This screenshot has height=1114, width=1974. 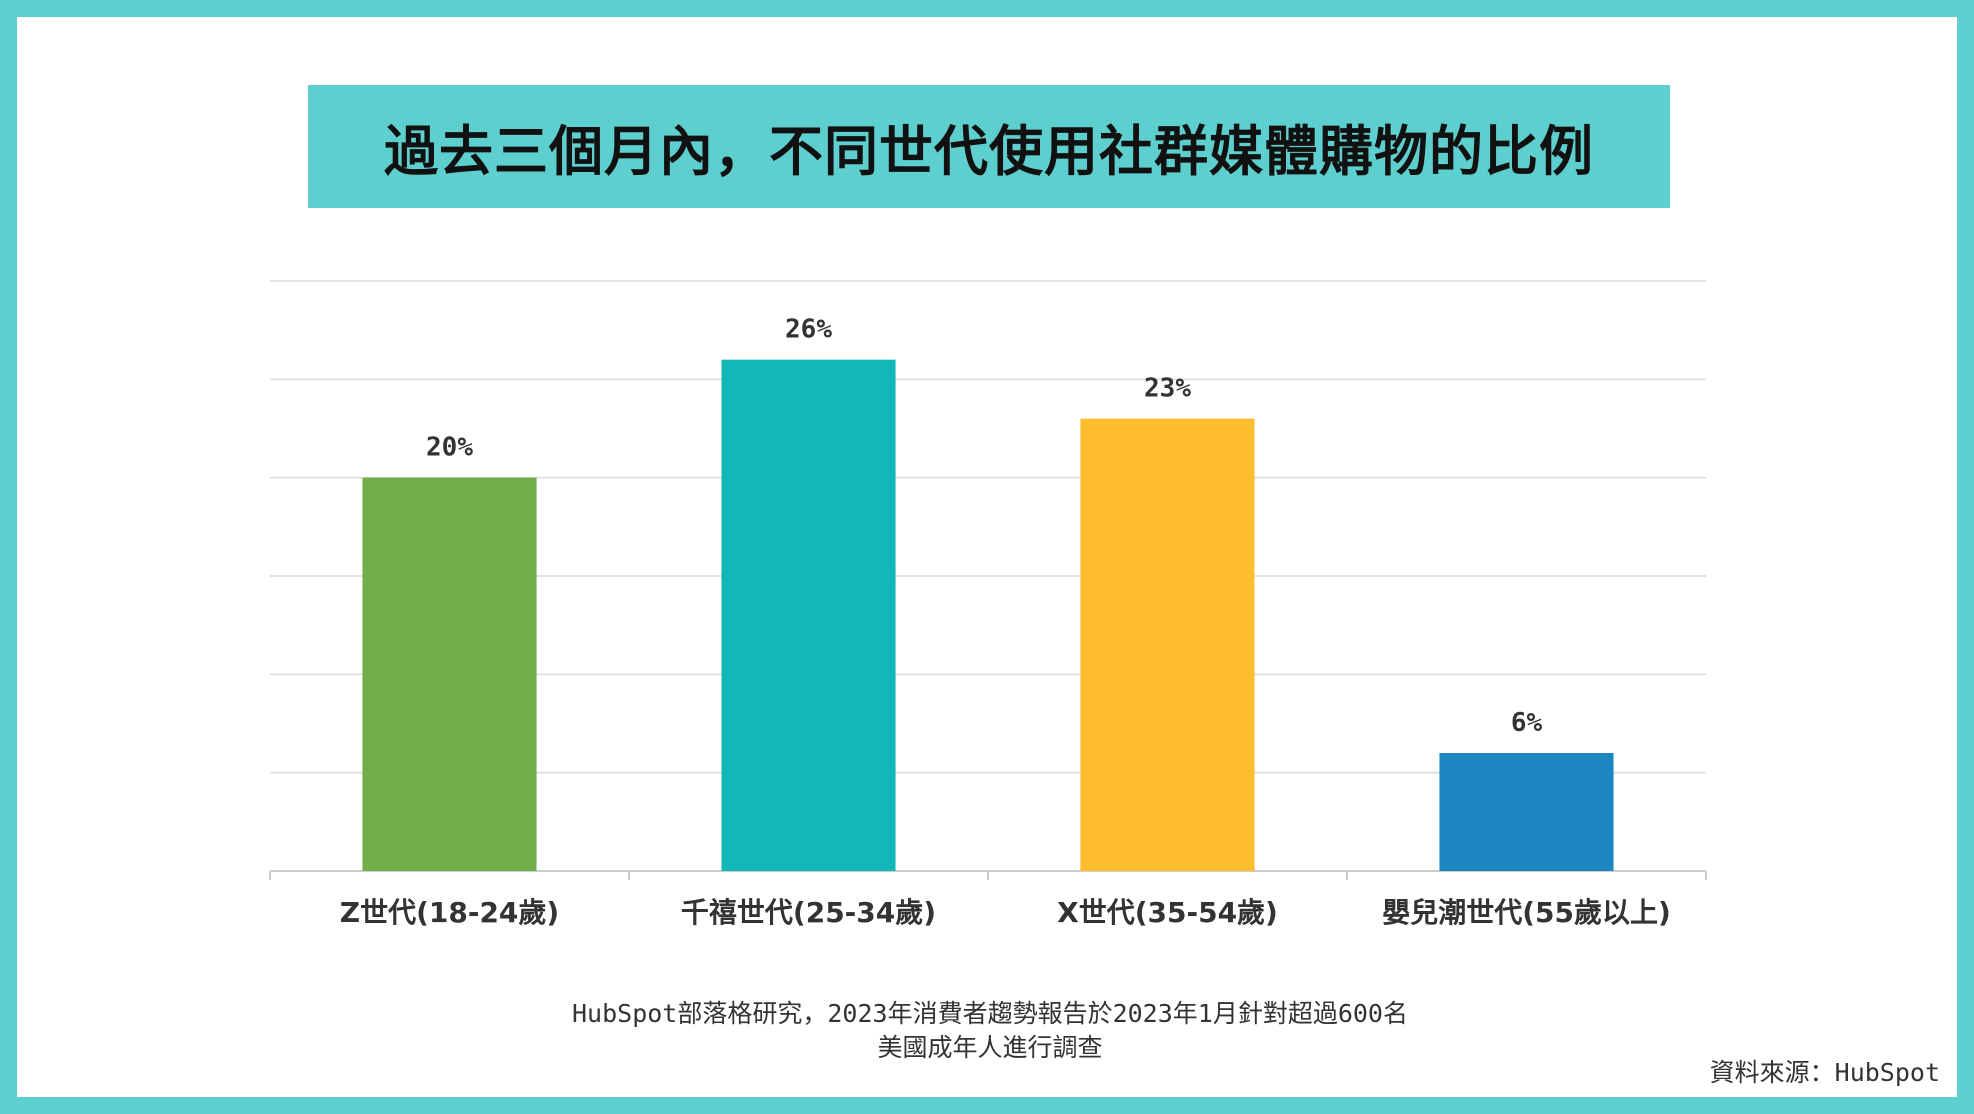 I want to click on data-label: 6%, so click(x=1527, y=723).